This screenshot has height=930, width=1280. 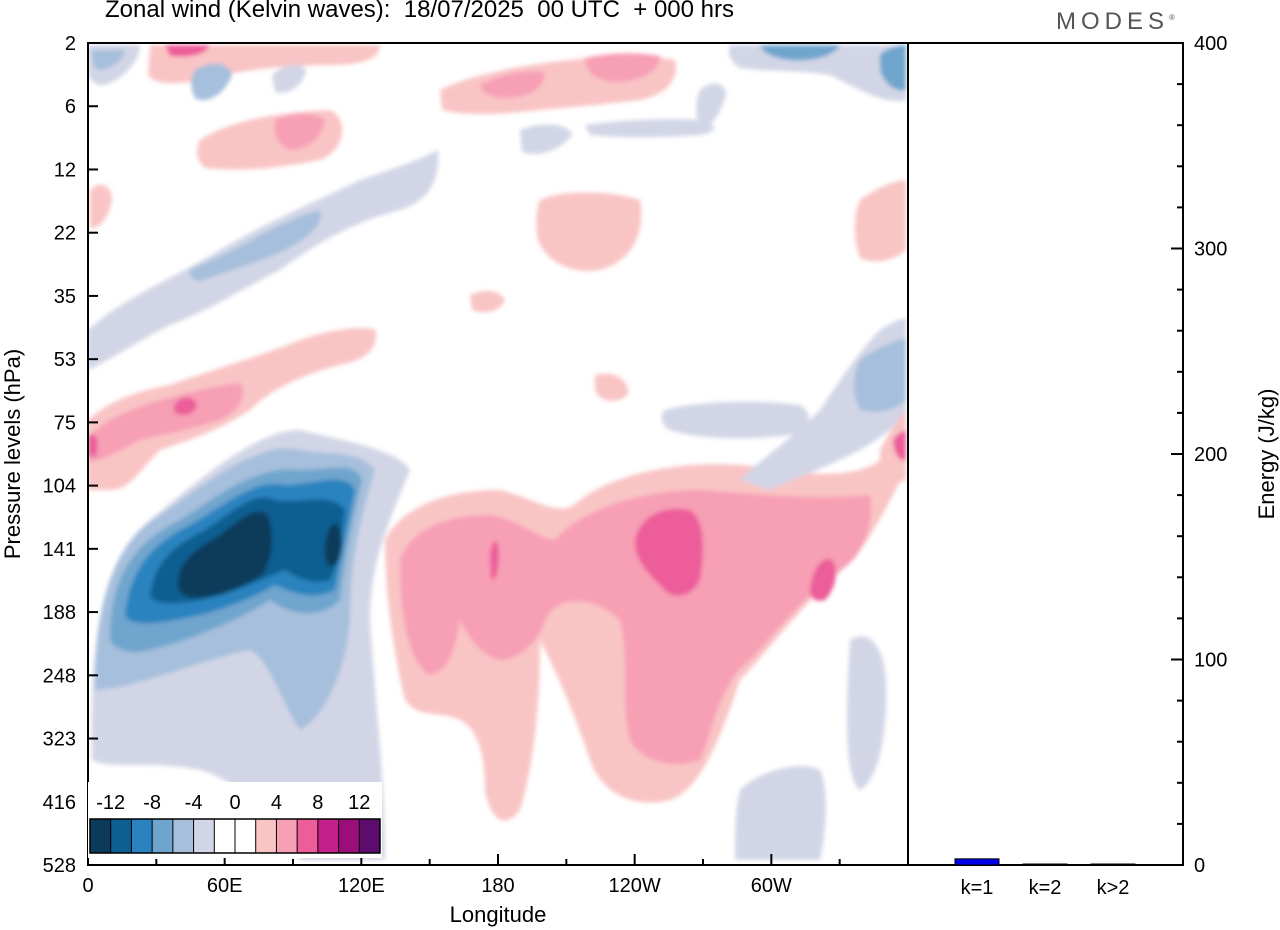 I want to click on x-tick-label: 60E, so click(x=225, y=886).